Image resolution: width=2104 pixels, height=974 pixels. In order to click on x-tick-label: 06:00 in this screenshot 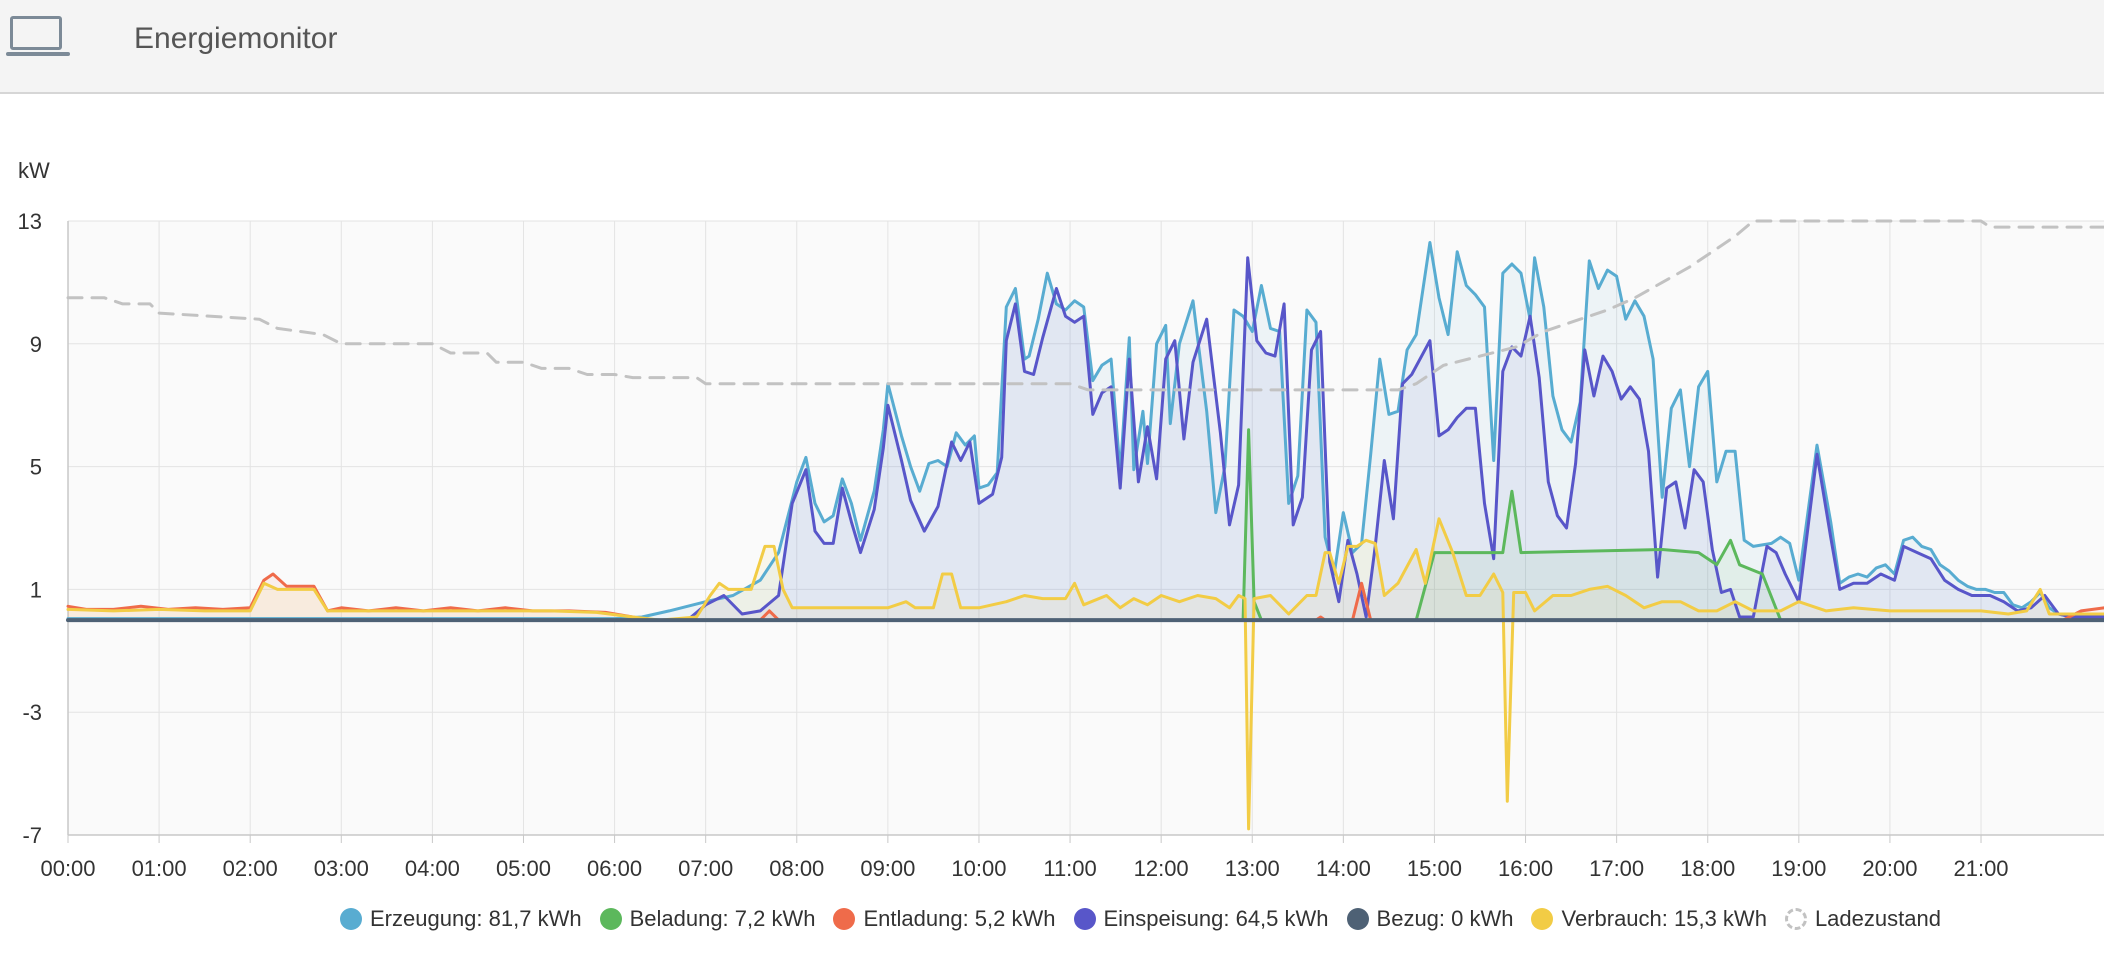, I will do `click(614, 868)`.